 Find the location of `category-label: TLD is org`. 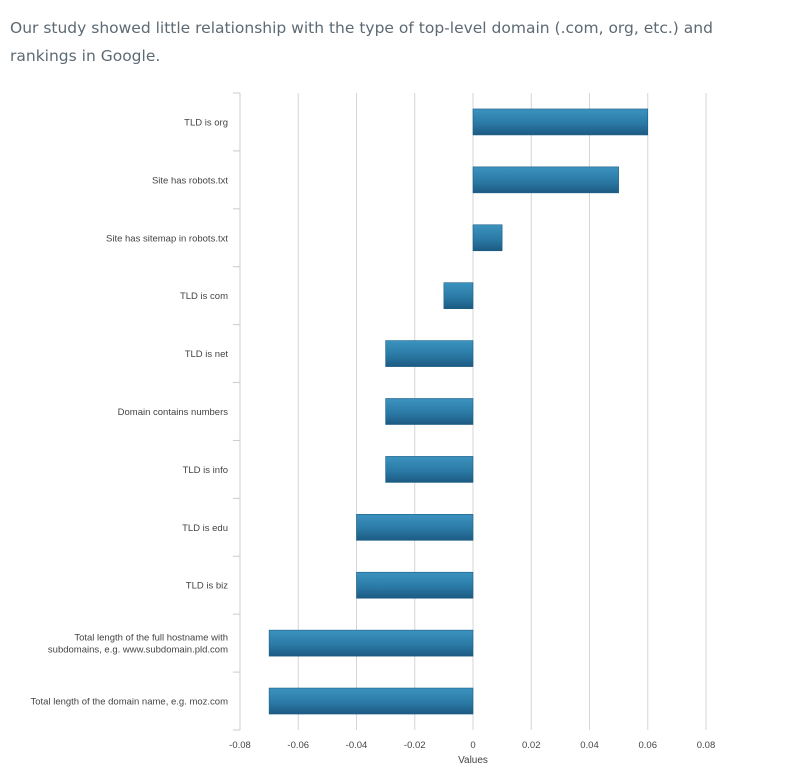

category-label: TLD is org is located at coordinates (206, 122).